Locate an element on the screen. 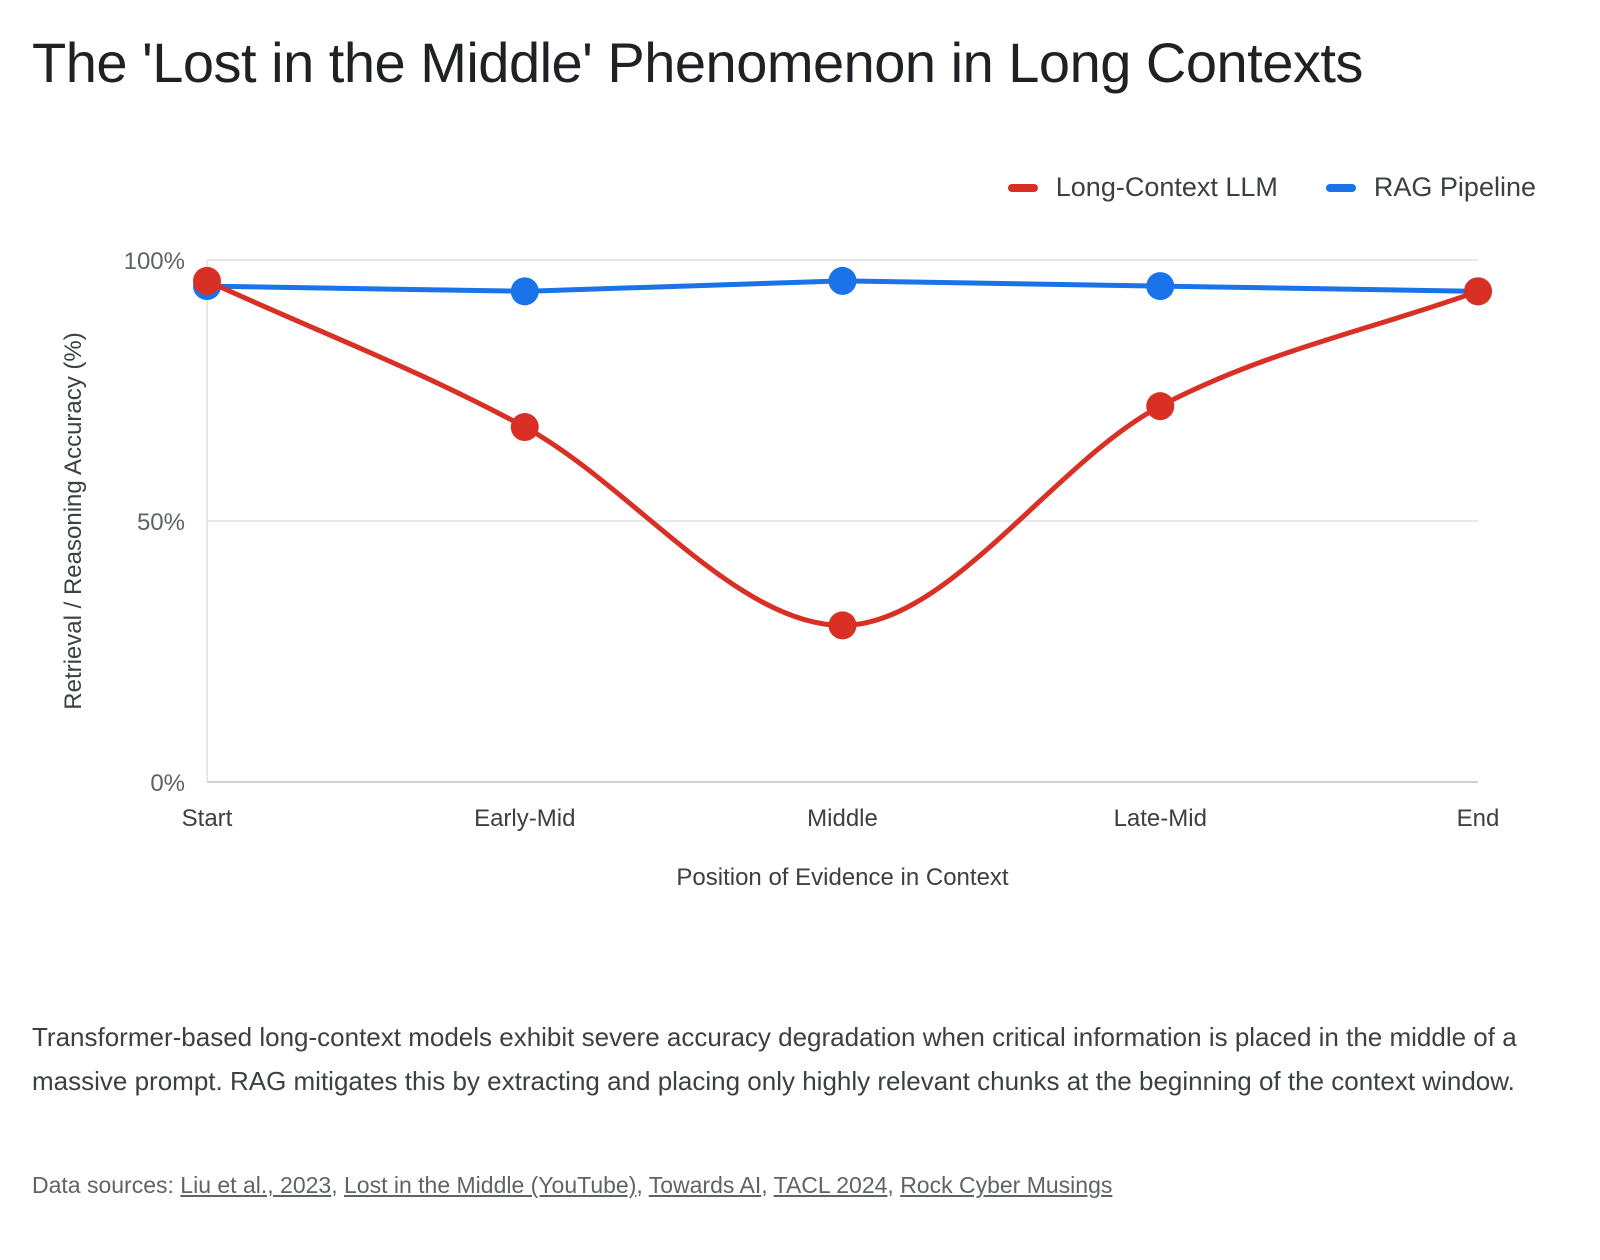  x-axis-title: Position of Evidence in Context is located at coordinates (842, 877).